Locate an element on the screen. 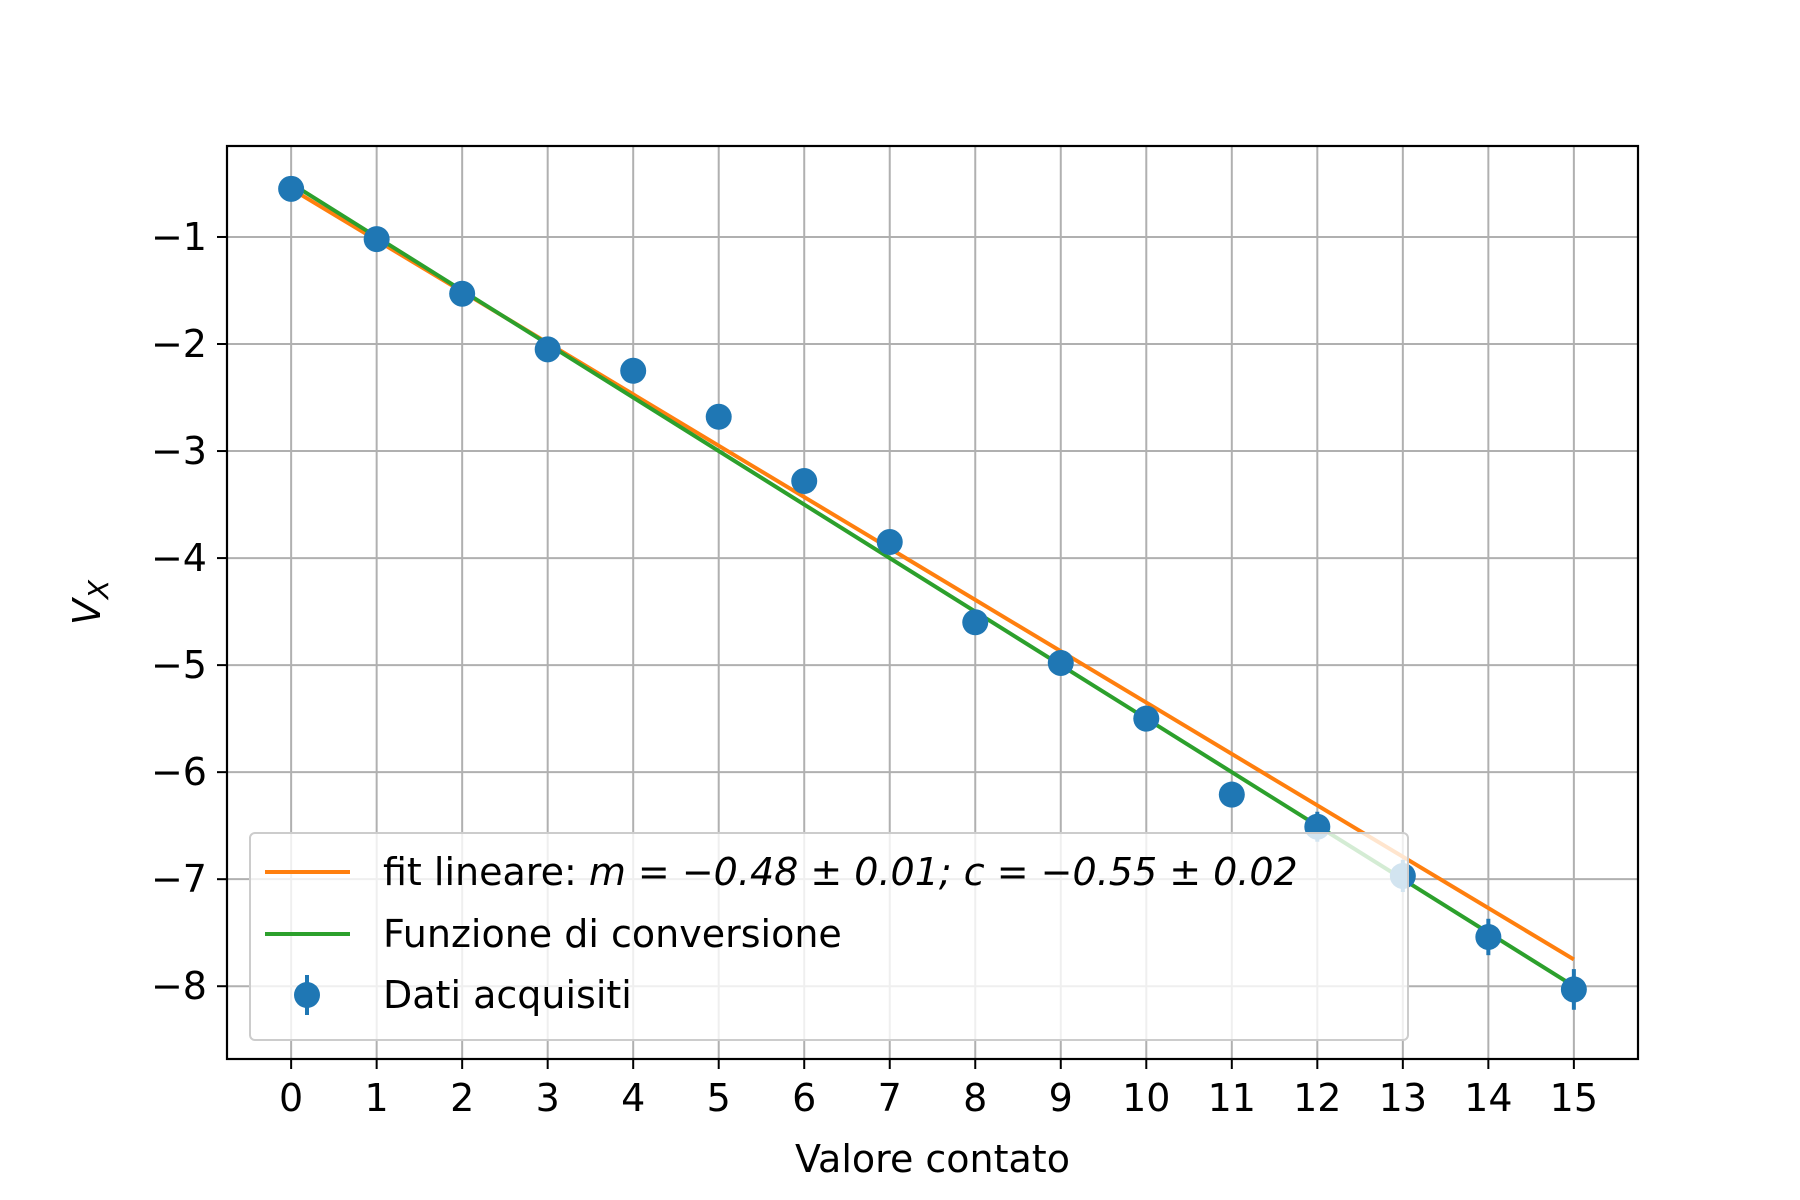 This screenshot has width=1800, height=1200. y-tick-label: −3 is located at coordinates (179, 451).